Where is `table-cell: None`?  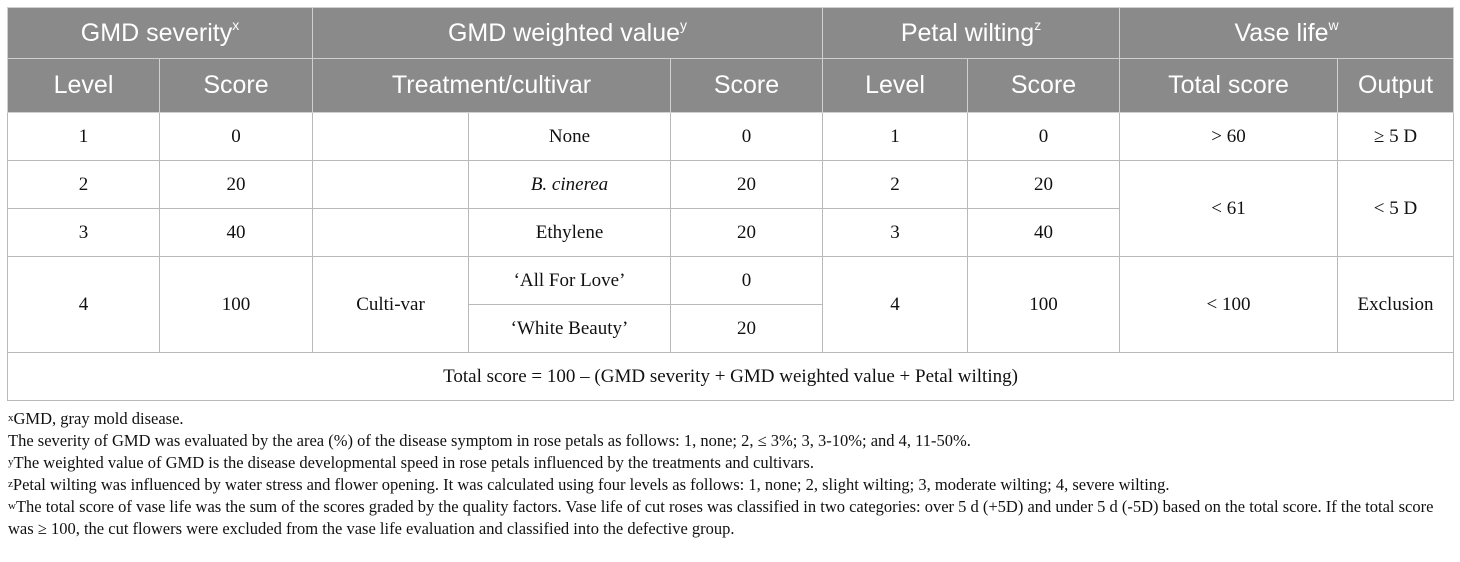
table-cell: None is located at coordinates (569, 136).